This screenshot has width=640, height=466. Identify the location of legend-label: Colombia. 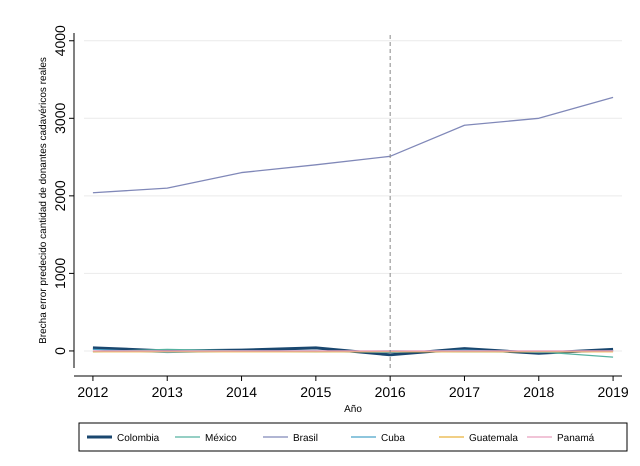
(138, 438).